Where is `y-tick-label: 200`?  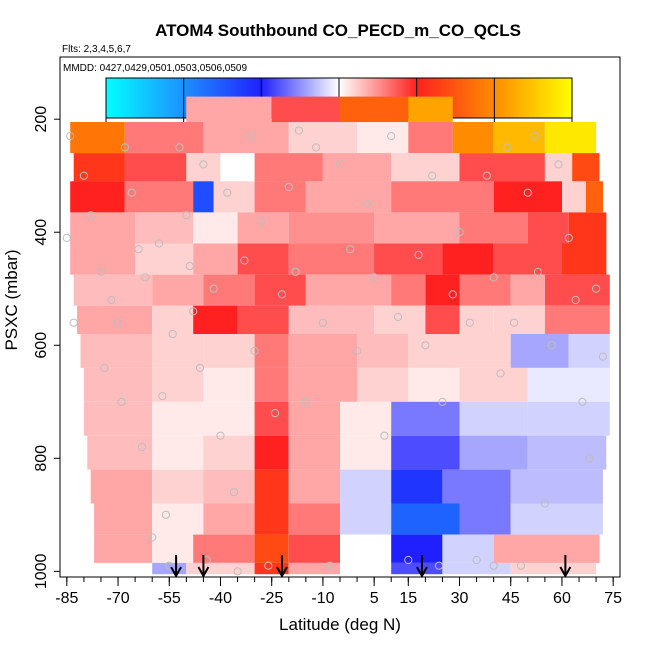 y-tick-label: 200 is located at coordinates (41, 119).